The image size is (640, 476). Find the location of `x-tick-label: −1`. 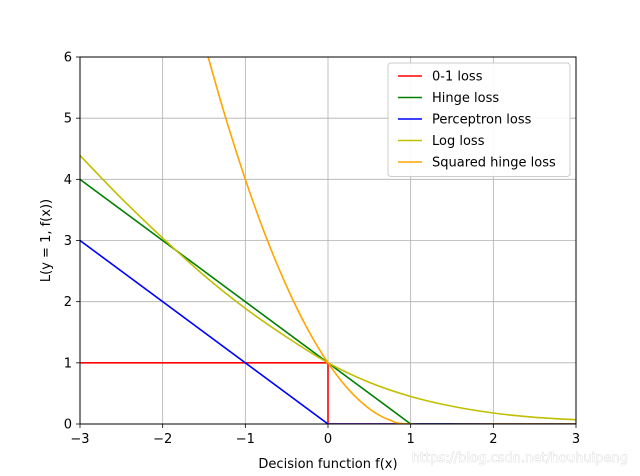

x-tick-label: −1 is located at coordinates (245, 439).